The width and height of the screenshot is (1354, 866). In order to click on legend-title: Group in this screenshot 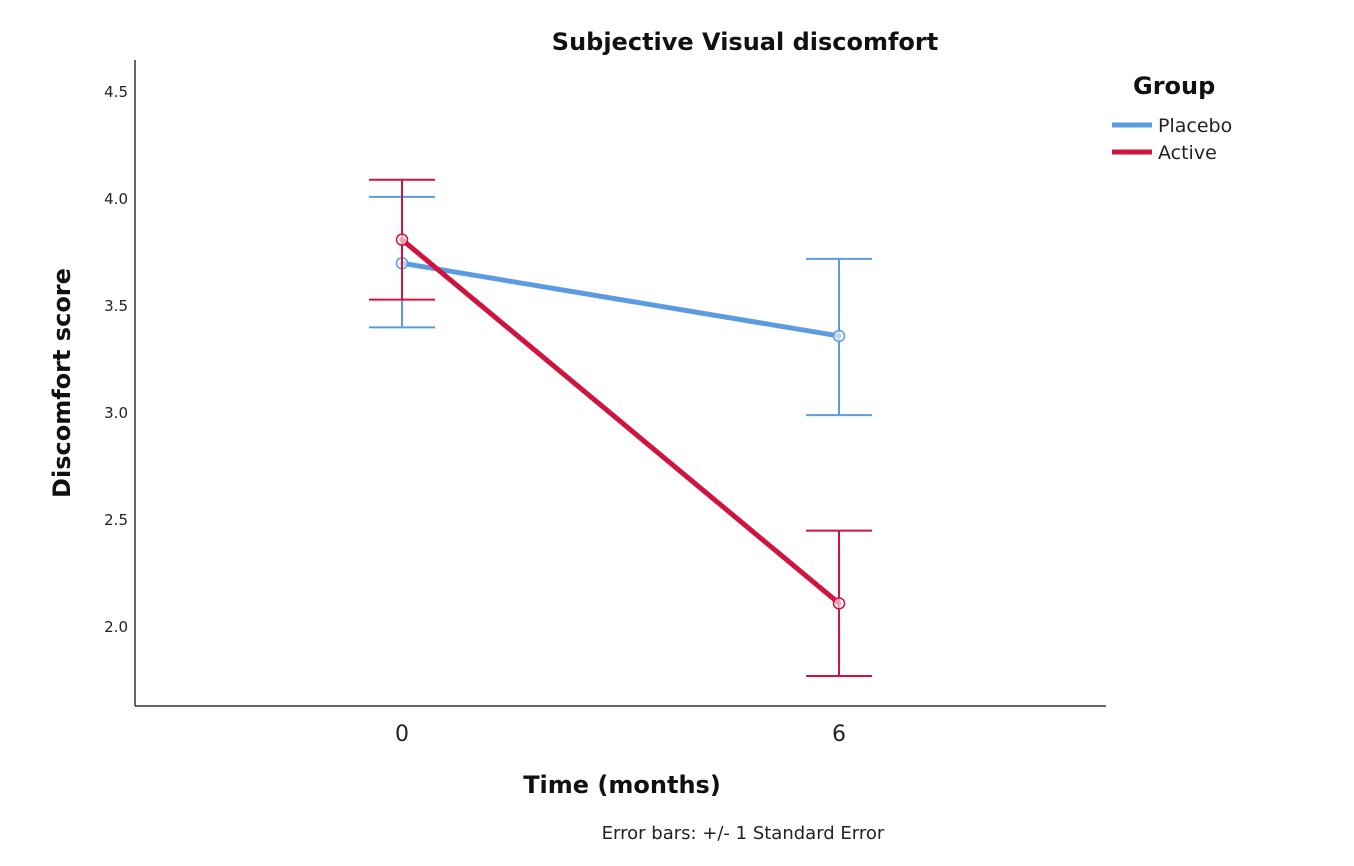, I will do `click(1174, 86)`.